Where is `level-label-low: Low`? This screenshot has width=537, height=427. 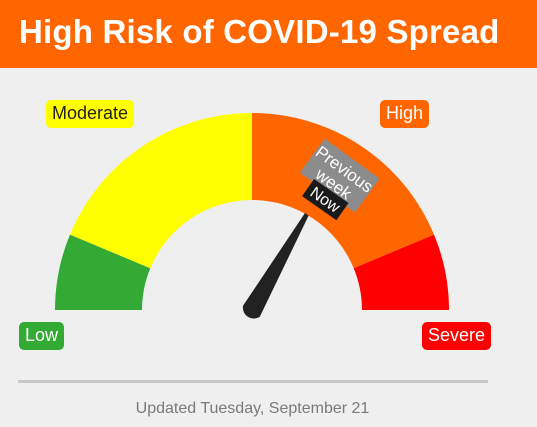
level-label-low: Low is located at coordinates (42, 336).